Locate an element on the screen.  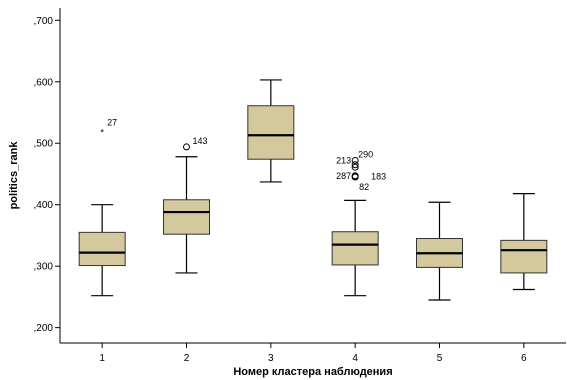
x-tick-label: 3 is located at coordinates (271, 358).